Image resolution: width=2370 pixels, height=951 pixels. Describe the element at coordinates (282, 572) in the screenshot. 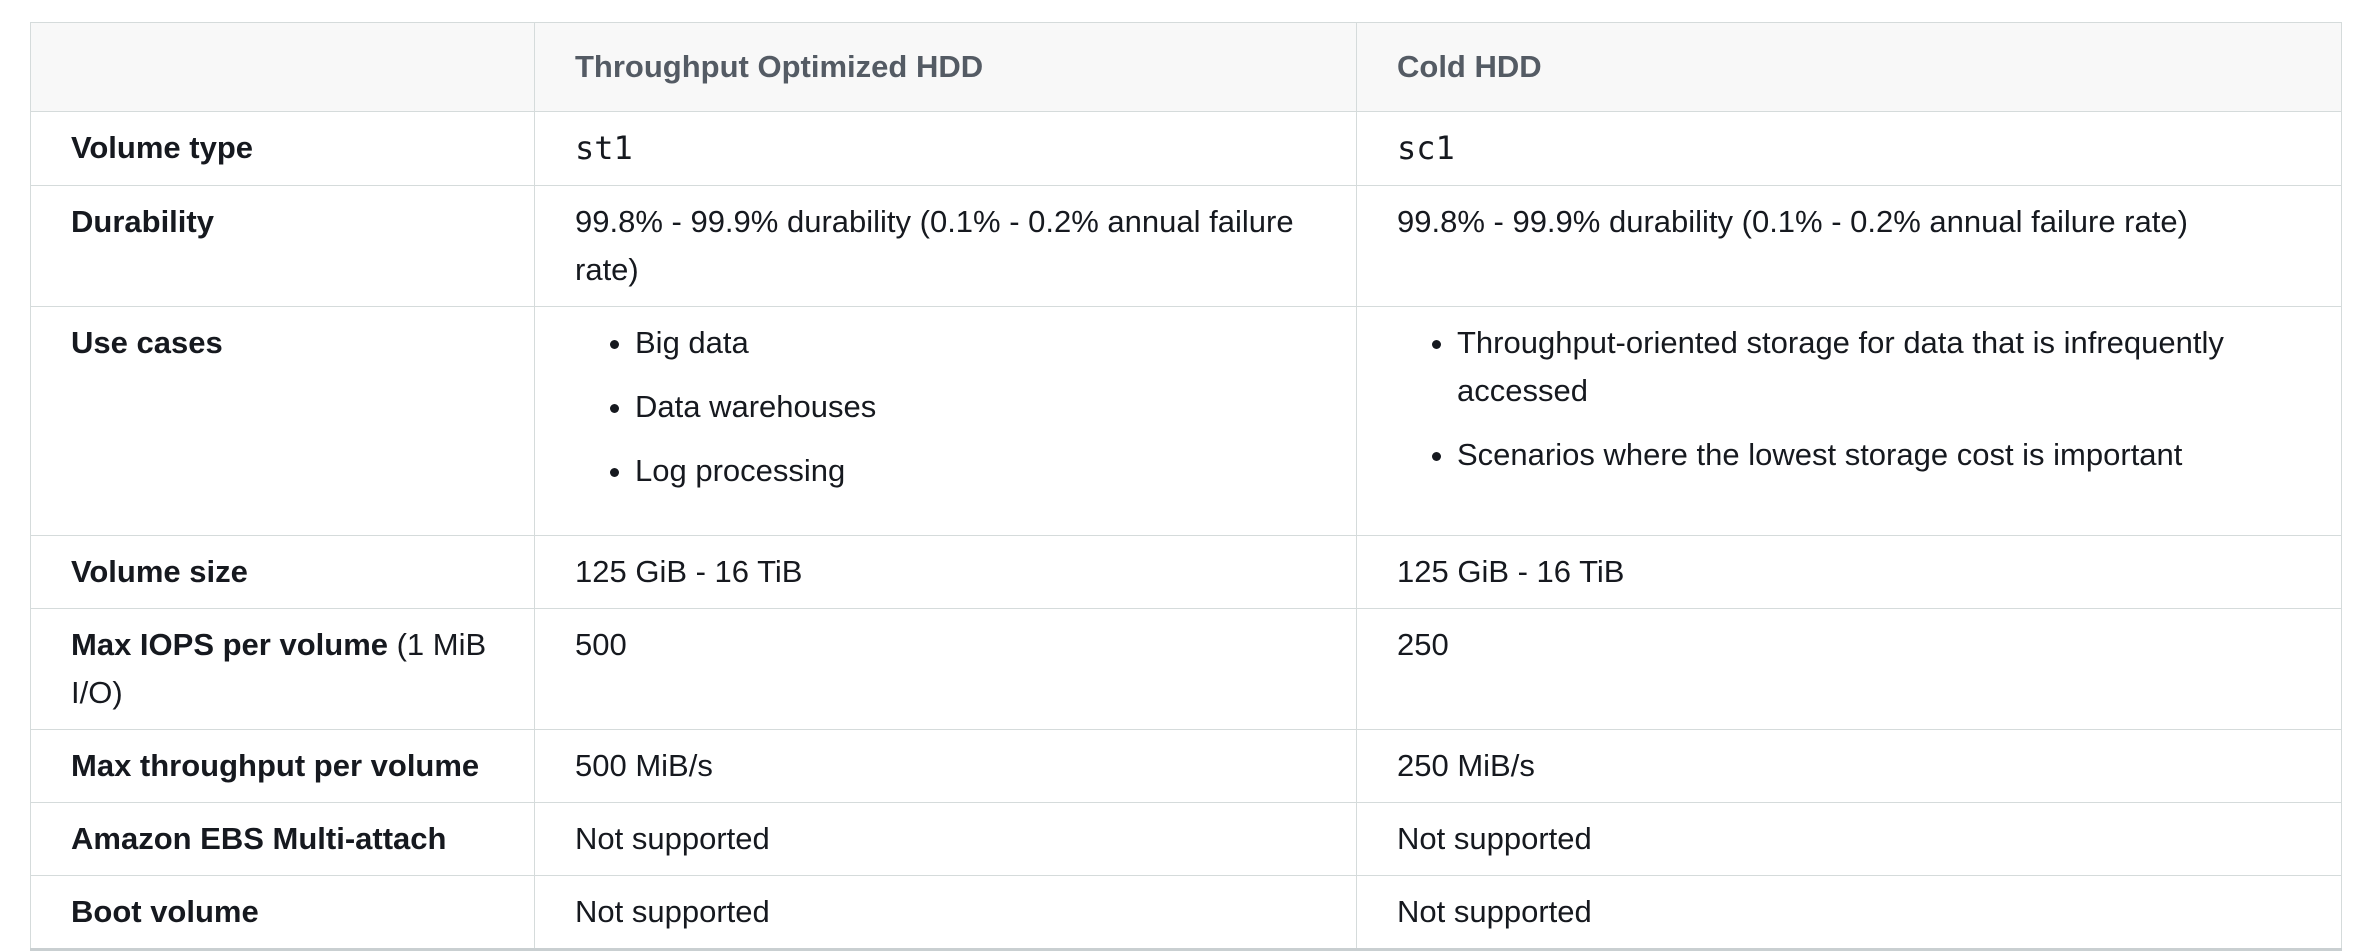

I see `row-label-volume-size: Volume size` at that location.